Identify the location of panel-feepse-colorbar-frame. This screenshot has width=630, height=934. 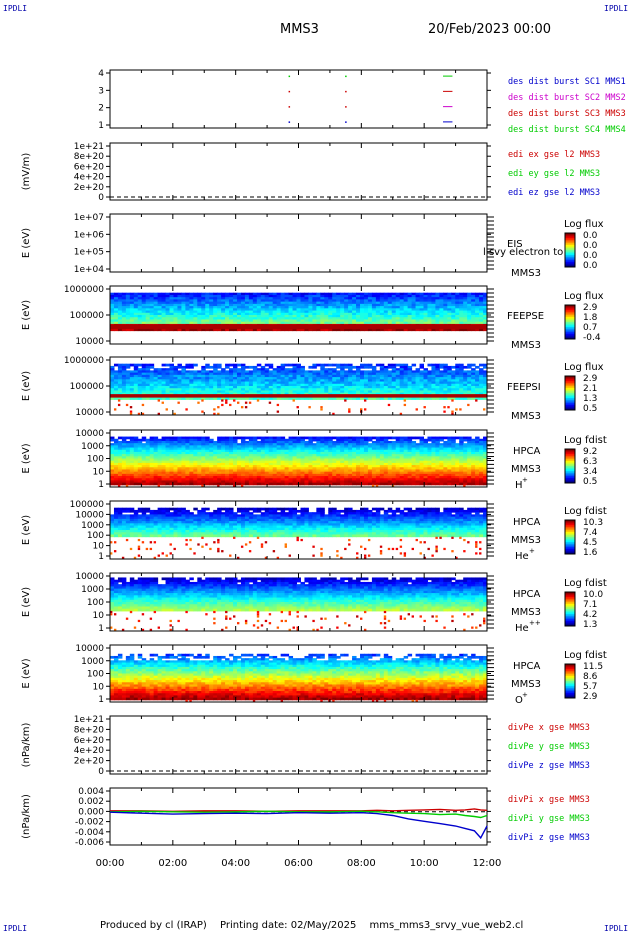
(570, 322).